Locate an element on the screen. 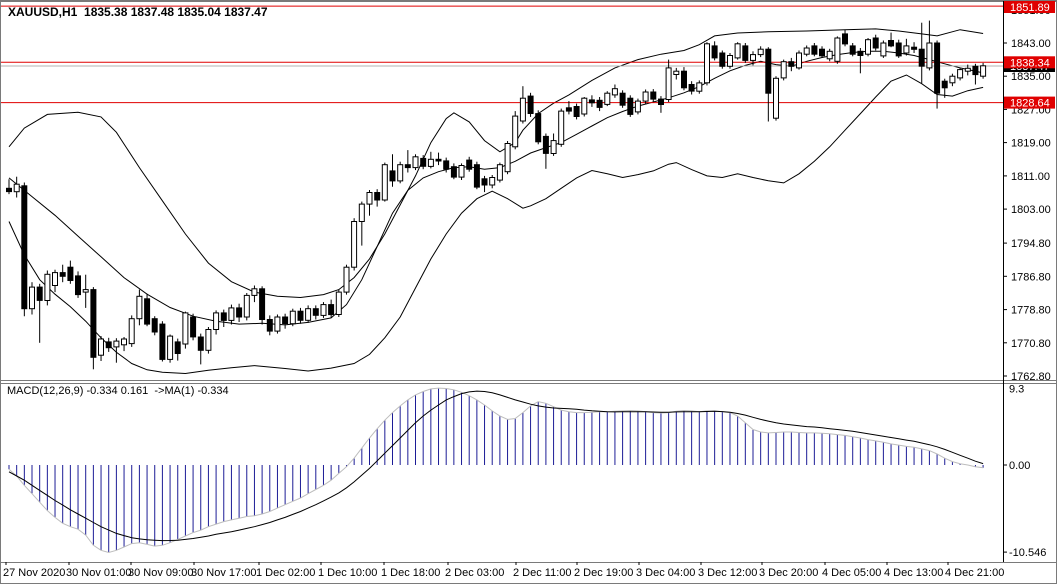 The height and width of the screenshot is (584, 1057). time-axis-label: 30 Nov 09:00 is located at coordinates (160, 573).